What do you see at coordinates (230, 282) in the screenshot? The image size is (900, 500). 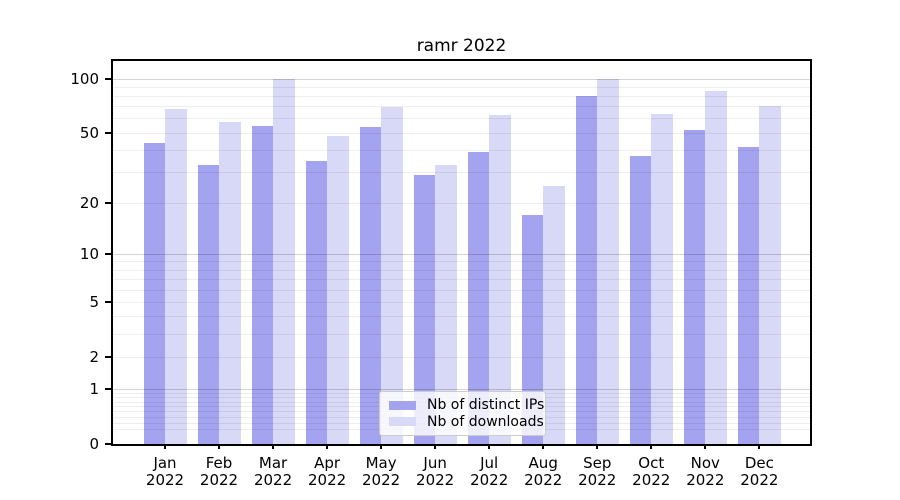 I see `bar-downloads-feb` at bounding box center [230, 282].